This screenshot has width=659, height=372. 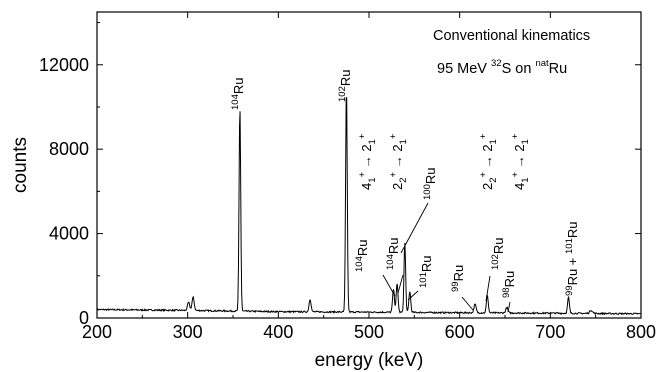 What do you see at coordinates (393, 254) in the screenshot?
I see `label-104ru-531: 104Ru` at bounding box center [393, 254].